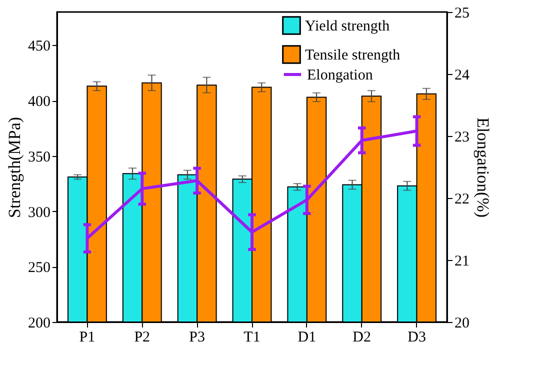 This screenshot has height=375, width=550. I want to click on y2-tick-label: 20, so click(462, 324).